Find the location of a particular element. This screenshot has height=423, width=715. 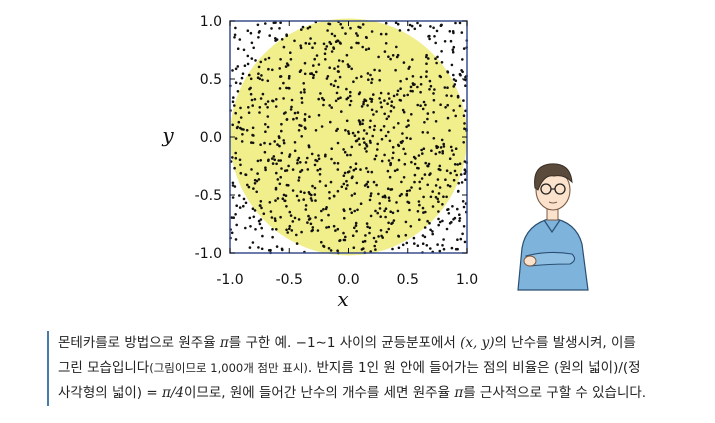

thinking-person-illustration is located at coordinates (553, 227).